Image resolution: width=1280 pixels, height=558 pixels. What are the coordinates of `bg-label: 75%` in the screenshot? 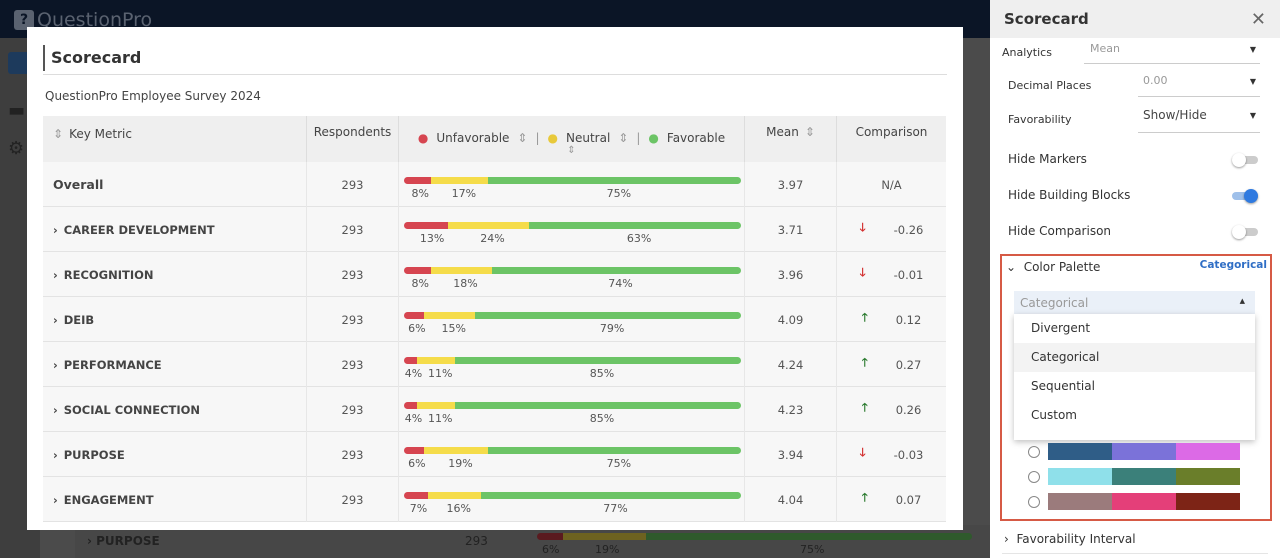 It's located at (812, 549).